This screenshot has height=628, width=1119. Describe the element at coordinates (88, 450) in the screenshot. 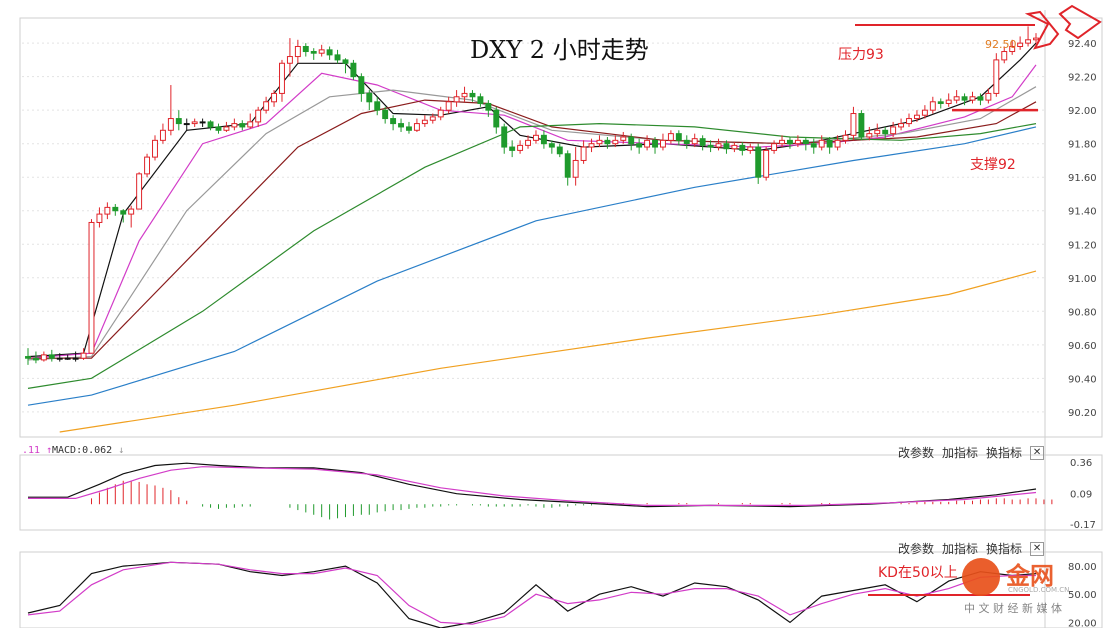

I see `macd-label: MACD:0.062 ↓` at that location.